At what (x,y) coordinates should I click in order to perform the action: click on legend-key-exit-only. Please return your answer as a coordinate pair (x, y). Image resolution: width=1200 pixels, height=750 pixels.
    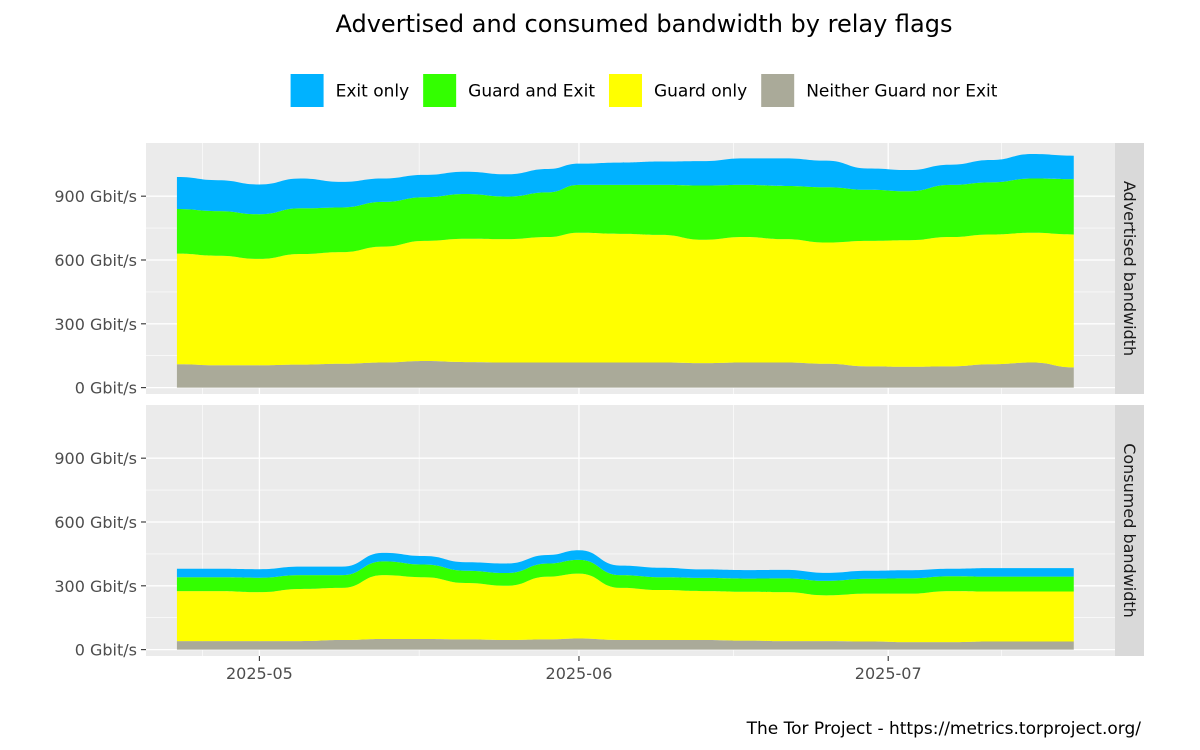
    Looking at the image, I should click on (307, 90).